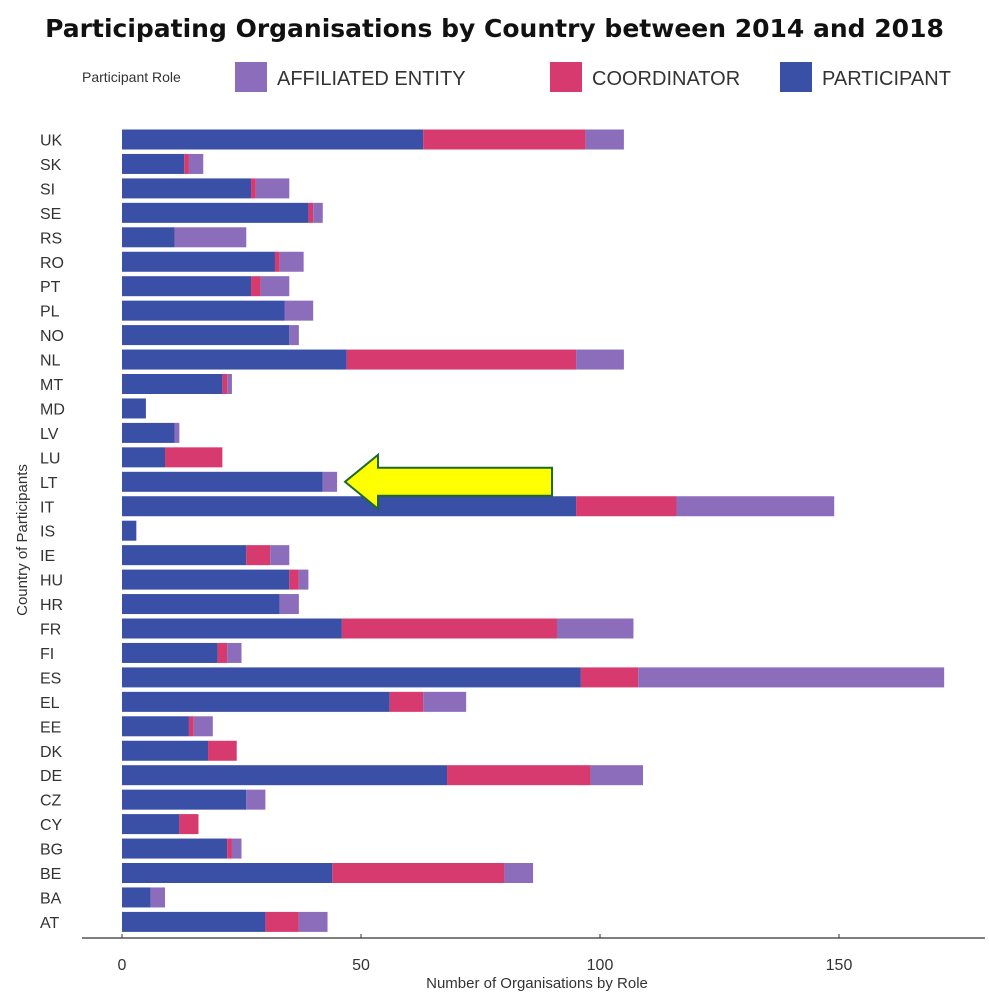 Image resolution: width=989 pixels, height=994 pixels. I want to click on bar-nl-affiliated-entity, so click(600, 359).